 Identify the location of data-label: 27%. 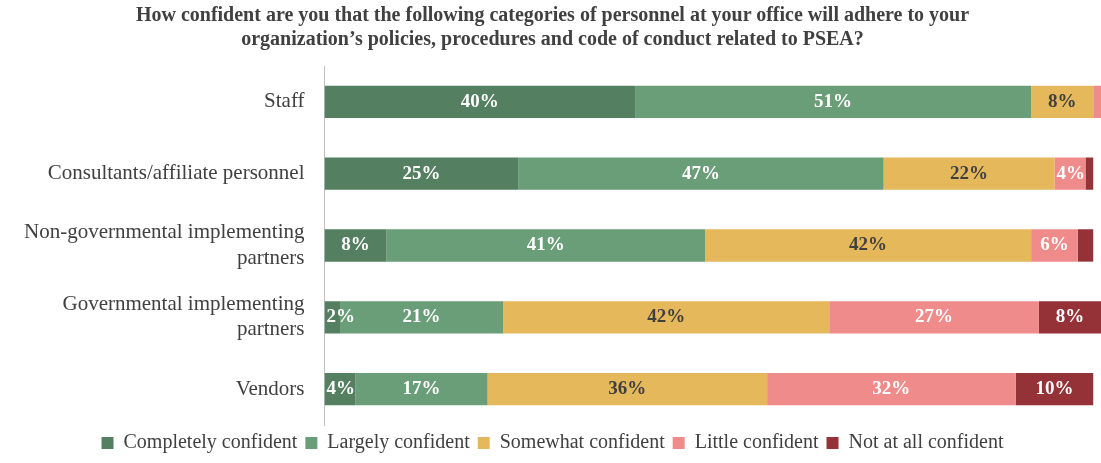
(934, 316).